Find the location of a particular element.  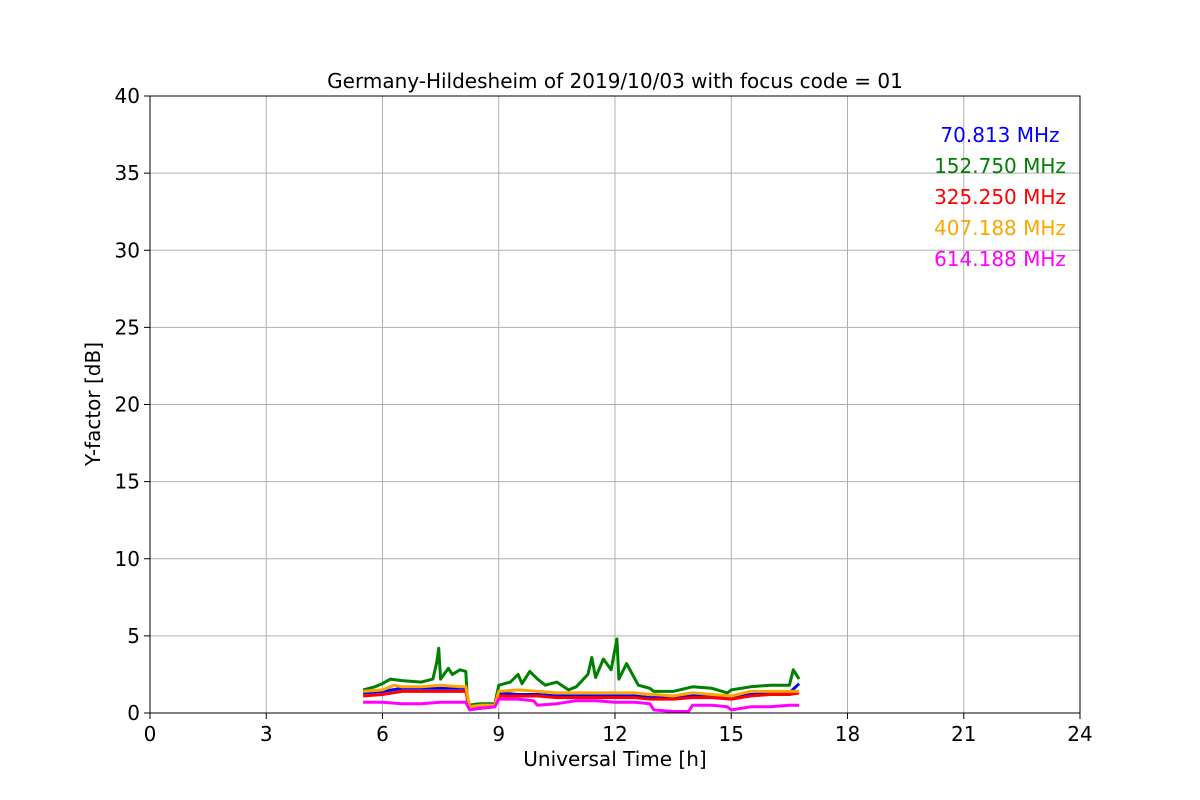

y-tick-label: 5 is located at coordinates (133, 636).